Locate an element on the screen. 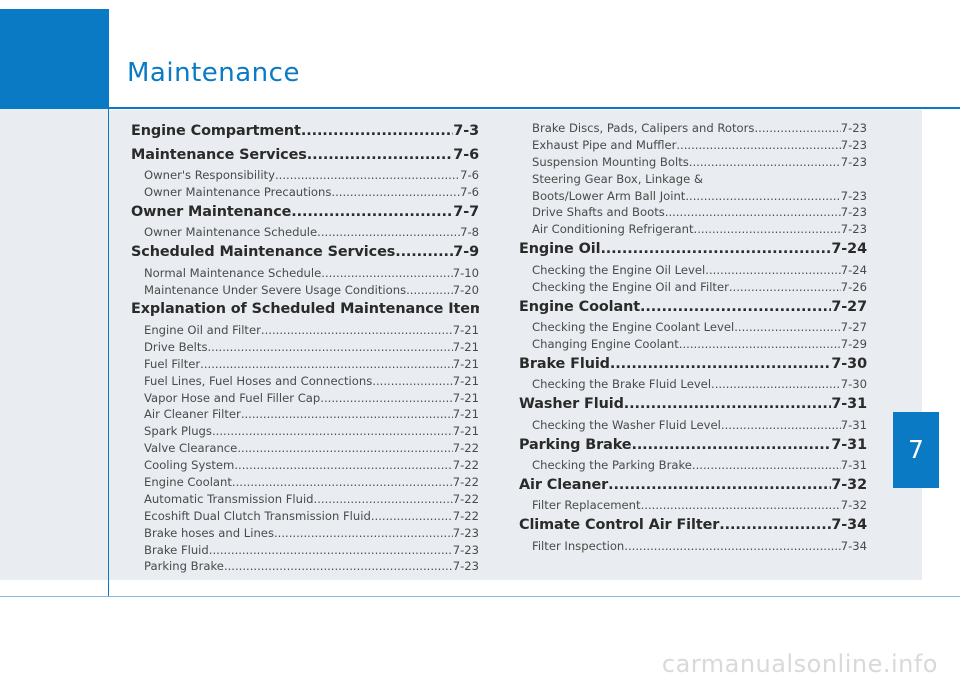 This screenshot has height=689, width=960. toc-entry-label: Air Conditioning Refrigerant is located at coordinates (613, 229).